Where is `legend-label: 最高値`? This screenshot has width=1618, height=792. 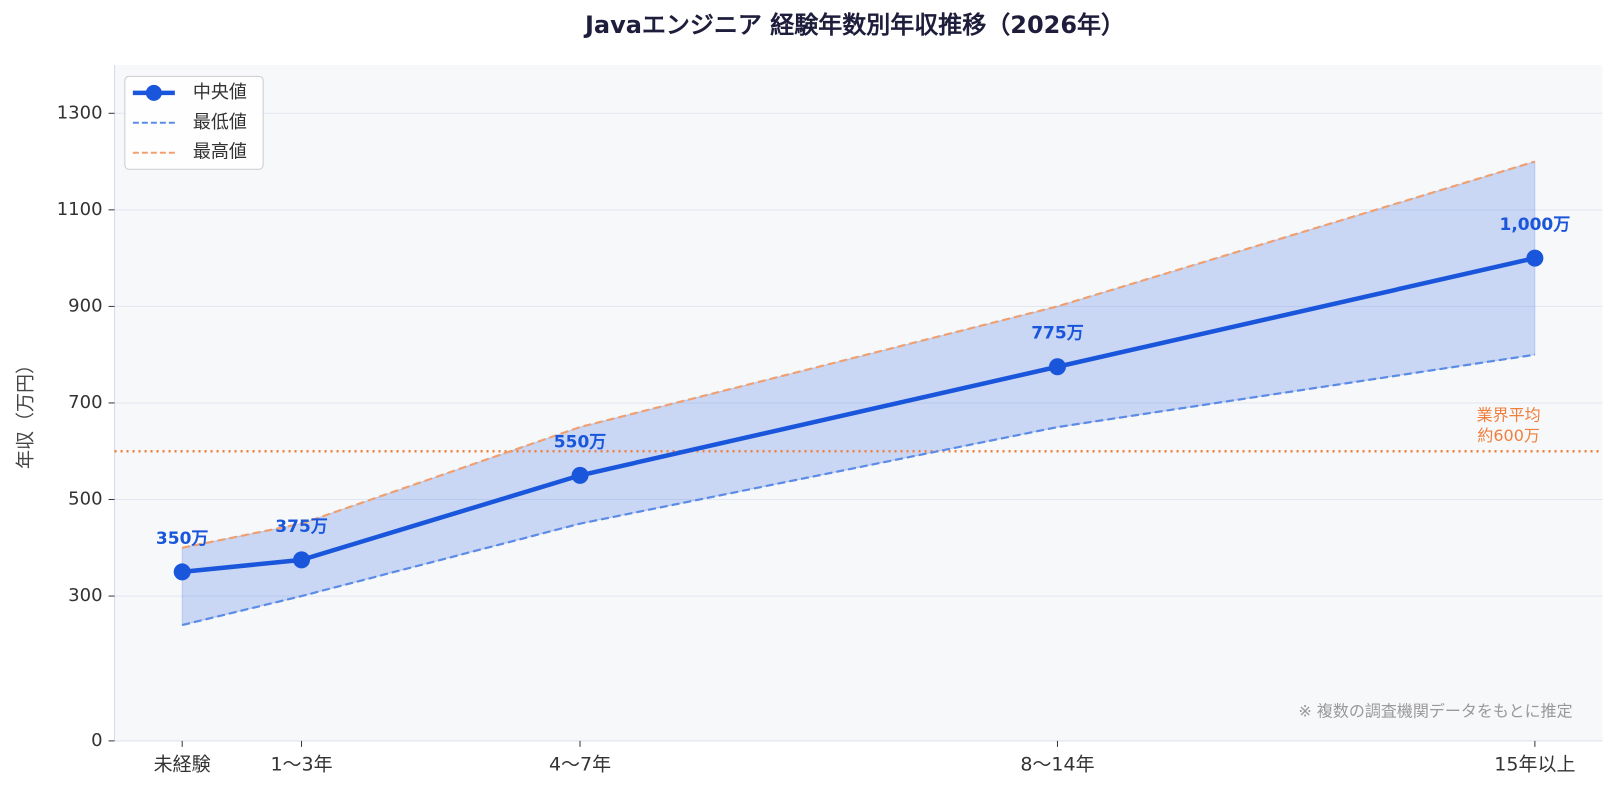 legend-label: 最高値 is located at coordinates (220, 152).